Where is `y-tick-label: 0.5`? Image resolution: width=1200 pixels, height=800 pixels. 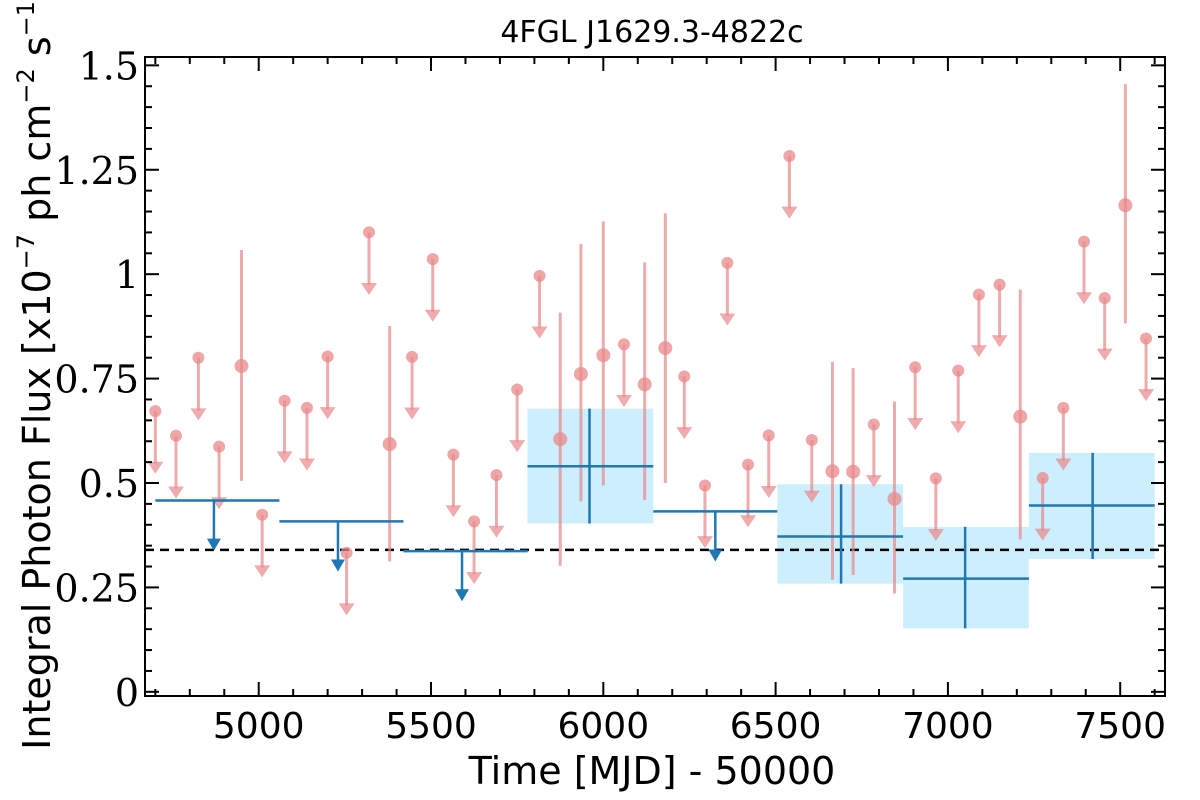
y-tick-label: 0.5 is located at coordinates (109, 484).